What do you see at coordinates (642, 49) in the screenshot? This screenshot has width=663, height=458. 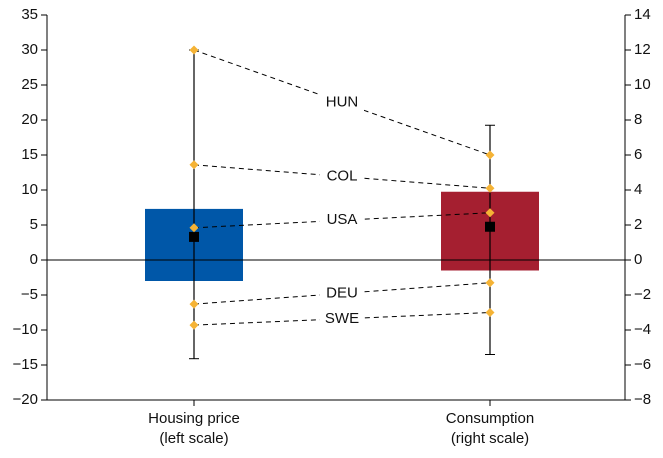 I see `y2-tick-label: 12` at bounding box center [642, 49].